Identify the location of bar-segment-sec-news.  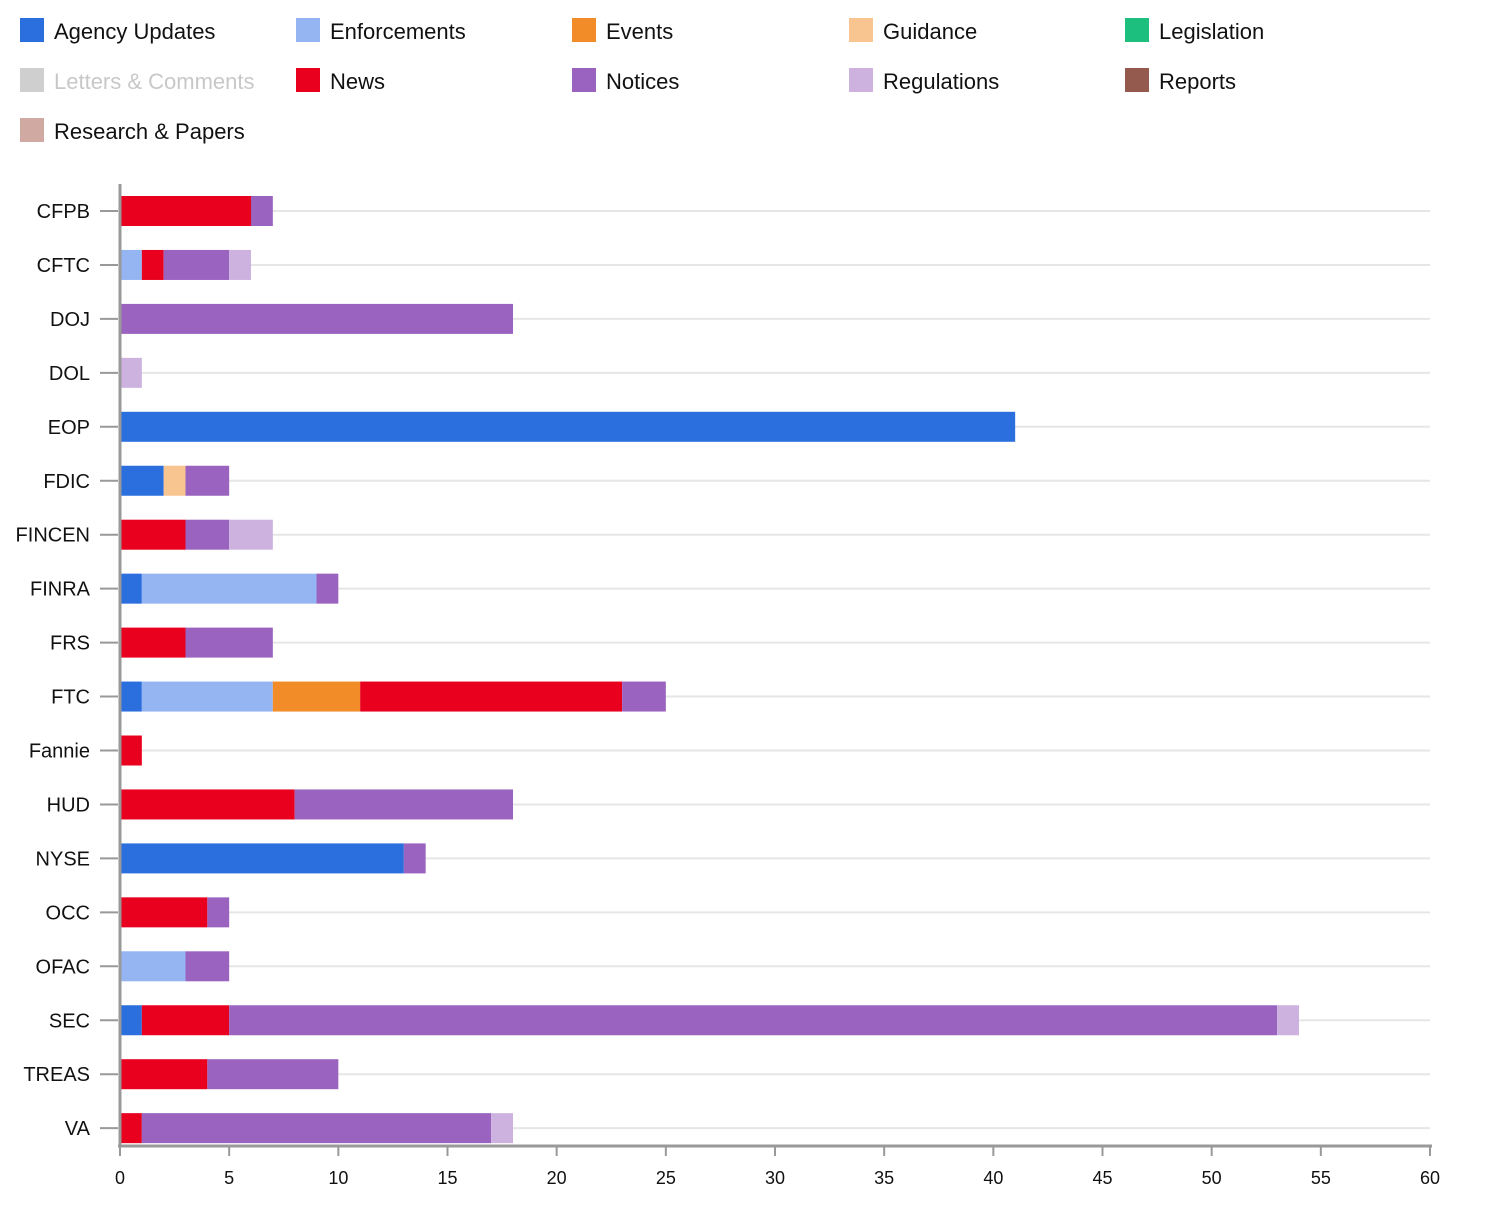
(185, 1020).